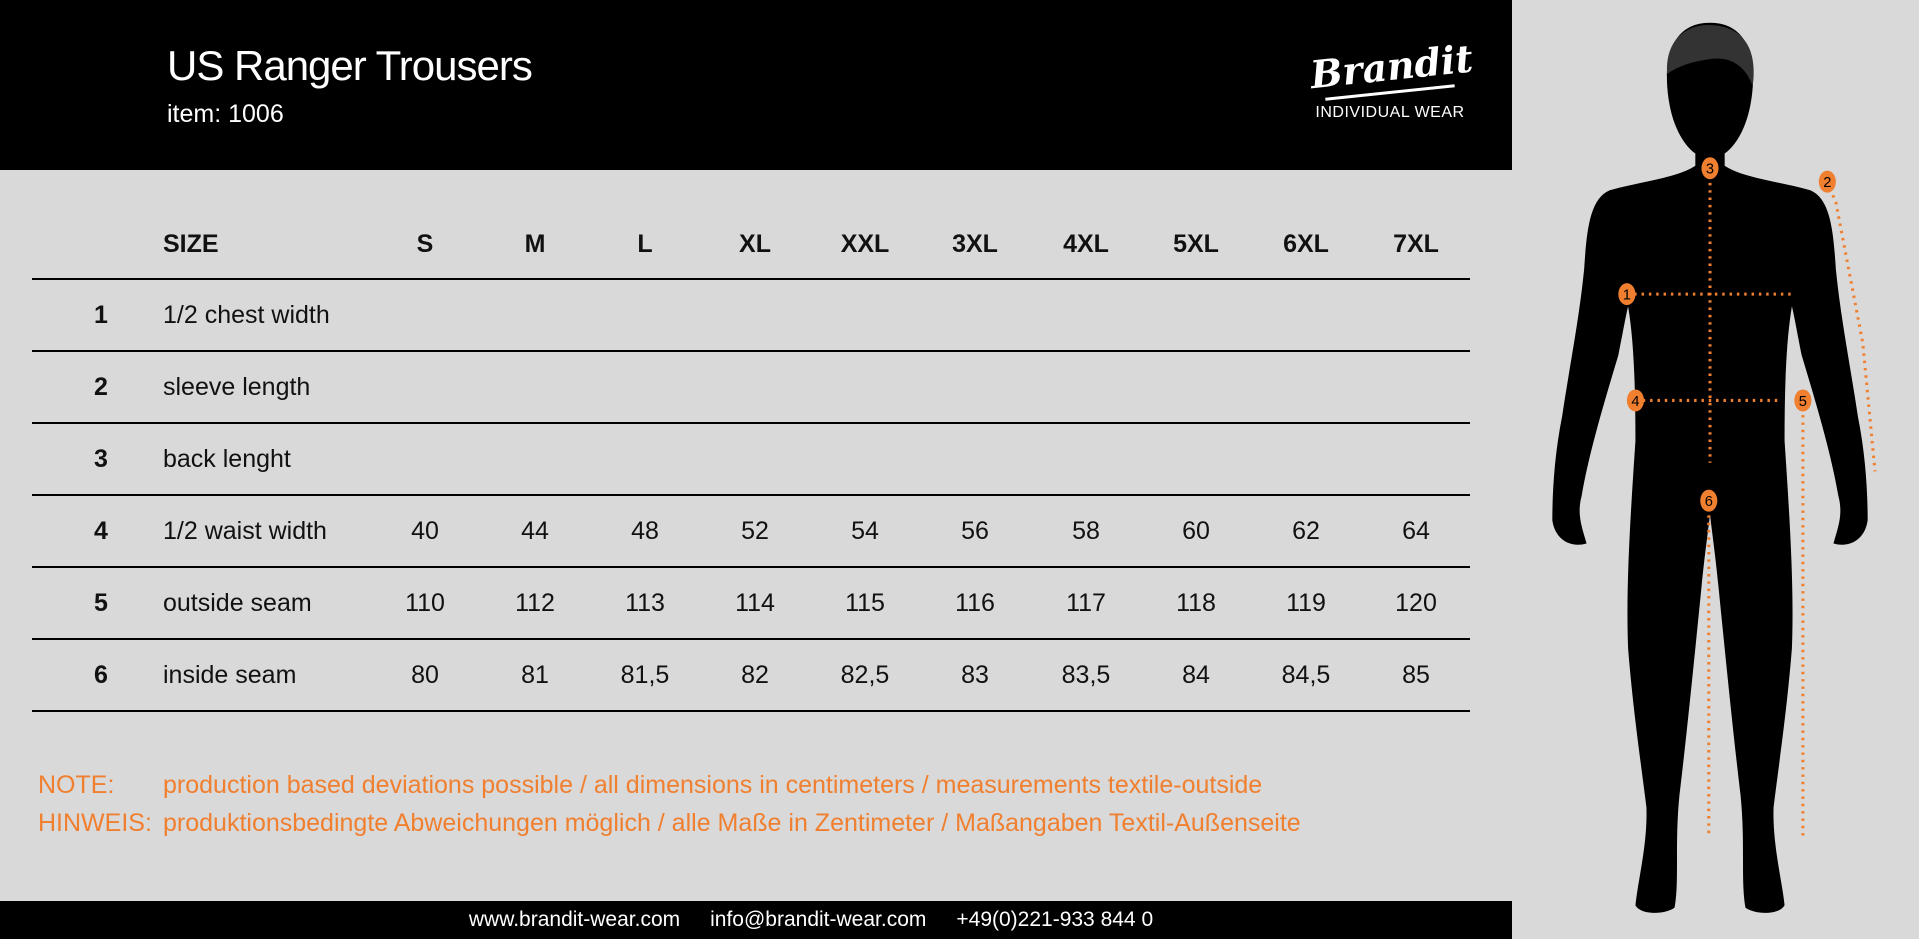 The height and width of the screenshot is (939, 1919). What do you see at coordinates (425, 530) in the screenshot?
I see `table-cell: 40` at bounding box center [425, 530].